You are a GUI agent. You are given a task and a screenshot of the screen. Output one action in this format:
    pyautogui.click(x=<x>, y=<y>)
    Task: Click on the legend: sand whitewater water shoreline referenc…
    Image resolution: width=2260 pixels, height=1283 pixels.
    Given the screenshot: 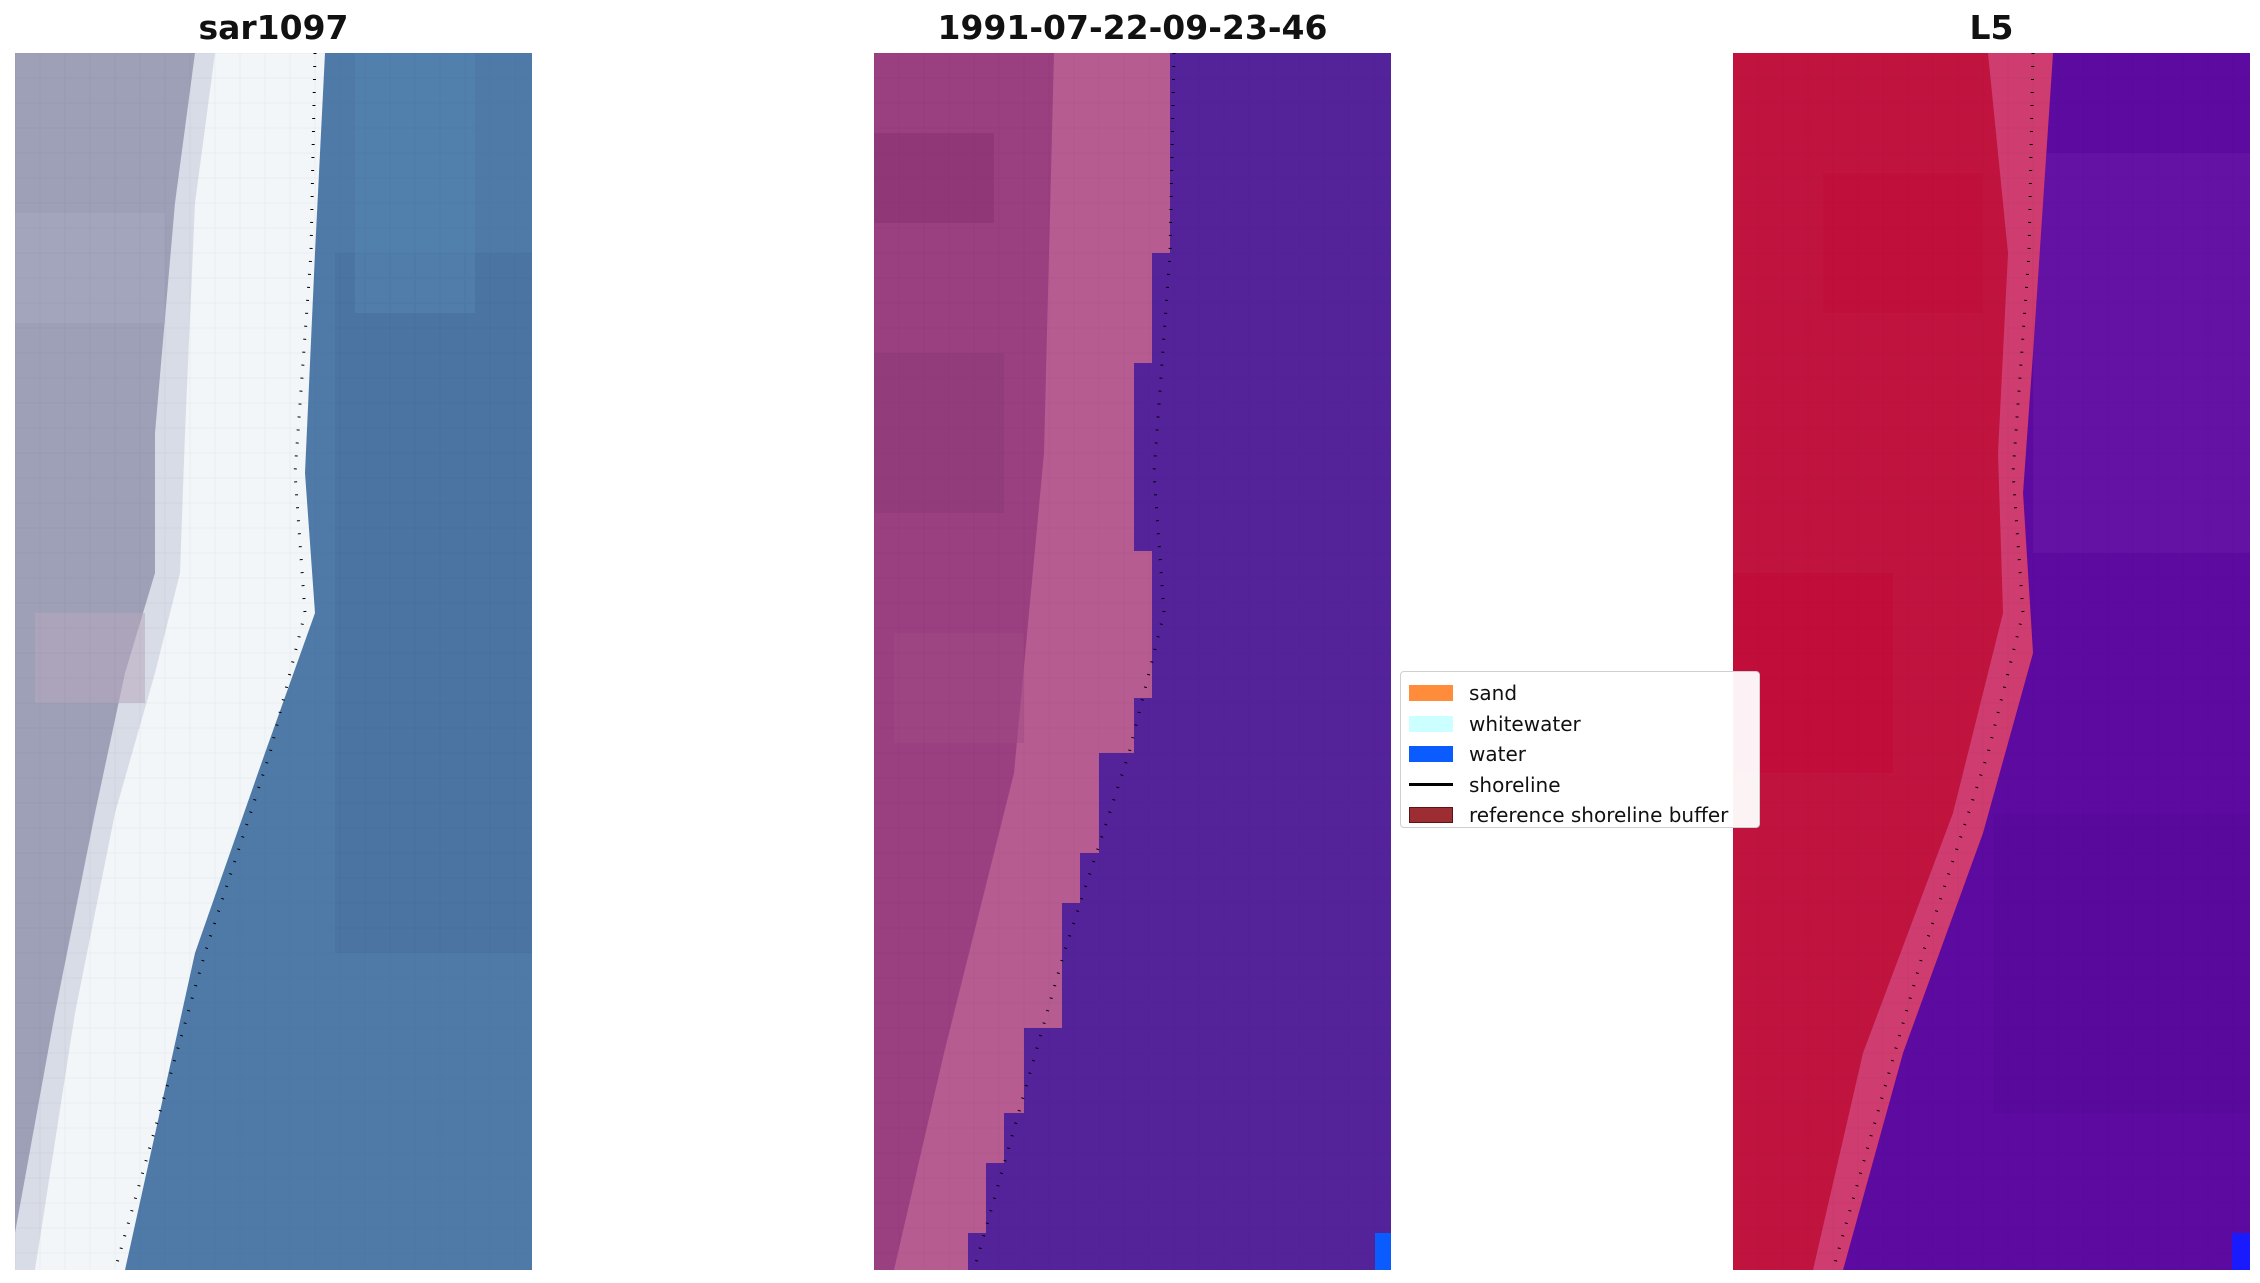 What is the action you would take?
    pyautogui.click(x=1580, y=749)
    